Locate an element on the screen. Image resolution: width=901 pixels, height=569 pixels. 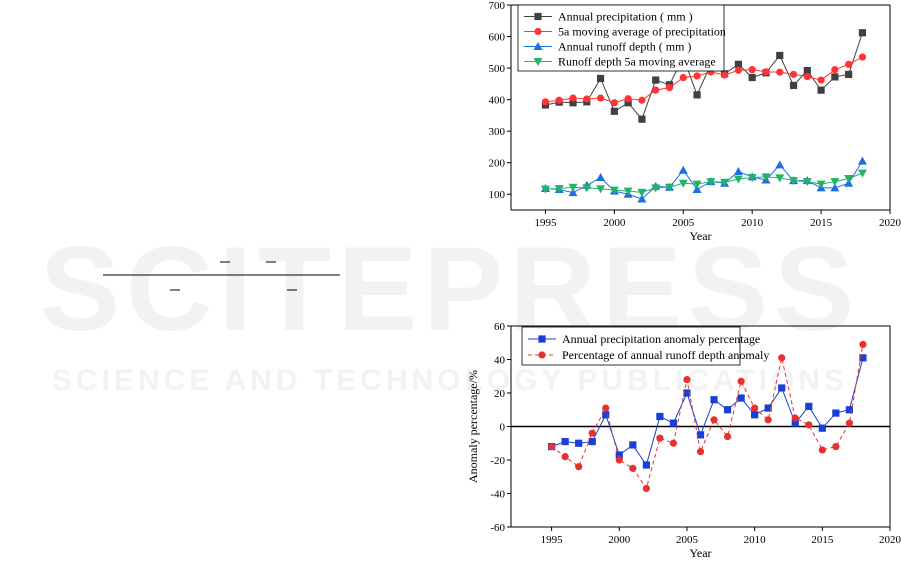
watermark-subtitle: SCIENCE AND TECHNOLOGY PUBLICATIONS is located at coordinates (450, 380).